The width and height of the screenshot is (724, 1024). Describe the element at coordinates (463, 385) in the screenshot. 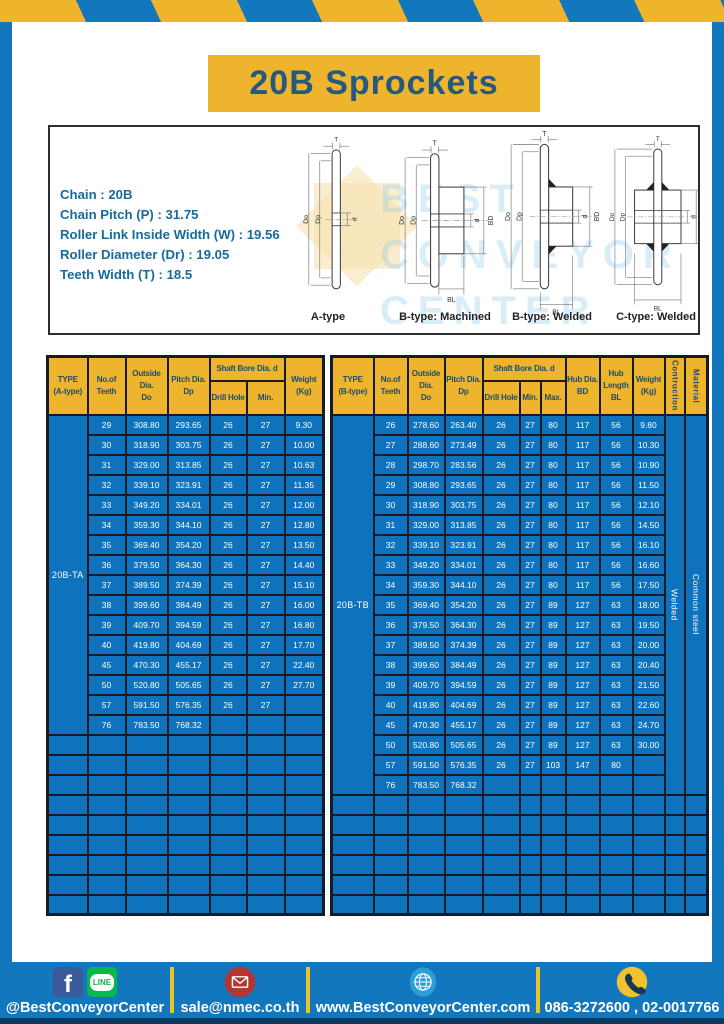

I see `col-header-pitch: Pitch Dia. Dp` at that location.